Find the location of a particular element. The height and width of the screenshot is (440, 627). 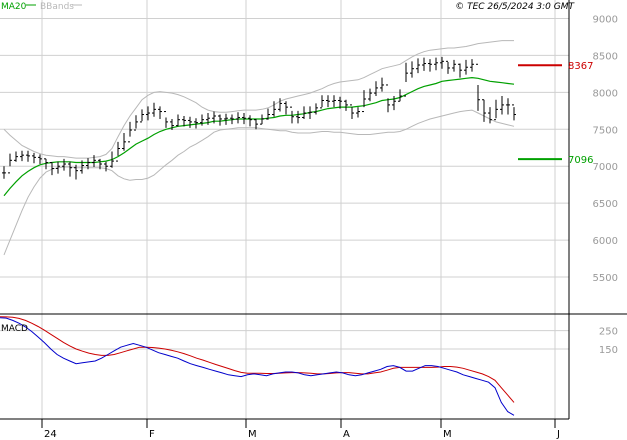

time-tick-labels: 24 F M A M J is located at coordinates (302, 434).